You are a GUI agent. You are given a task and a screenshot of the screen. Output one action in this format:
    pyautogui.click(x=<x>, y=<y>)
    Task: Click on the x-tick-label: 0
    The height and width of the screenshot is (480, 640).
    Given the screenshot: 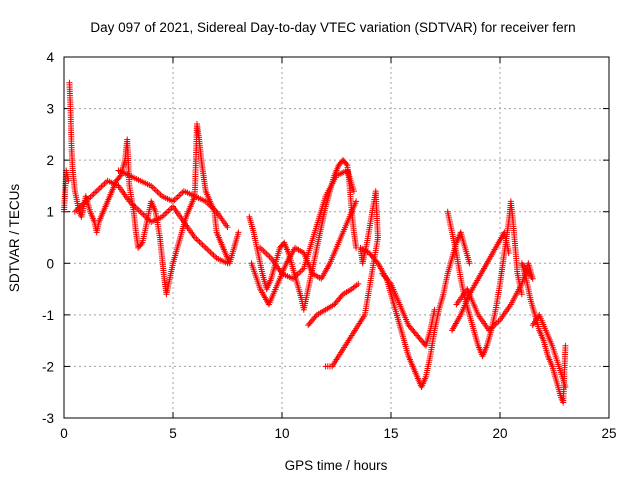 What is the action you would take?
    pyautogui.click(x=64, y=433)
    